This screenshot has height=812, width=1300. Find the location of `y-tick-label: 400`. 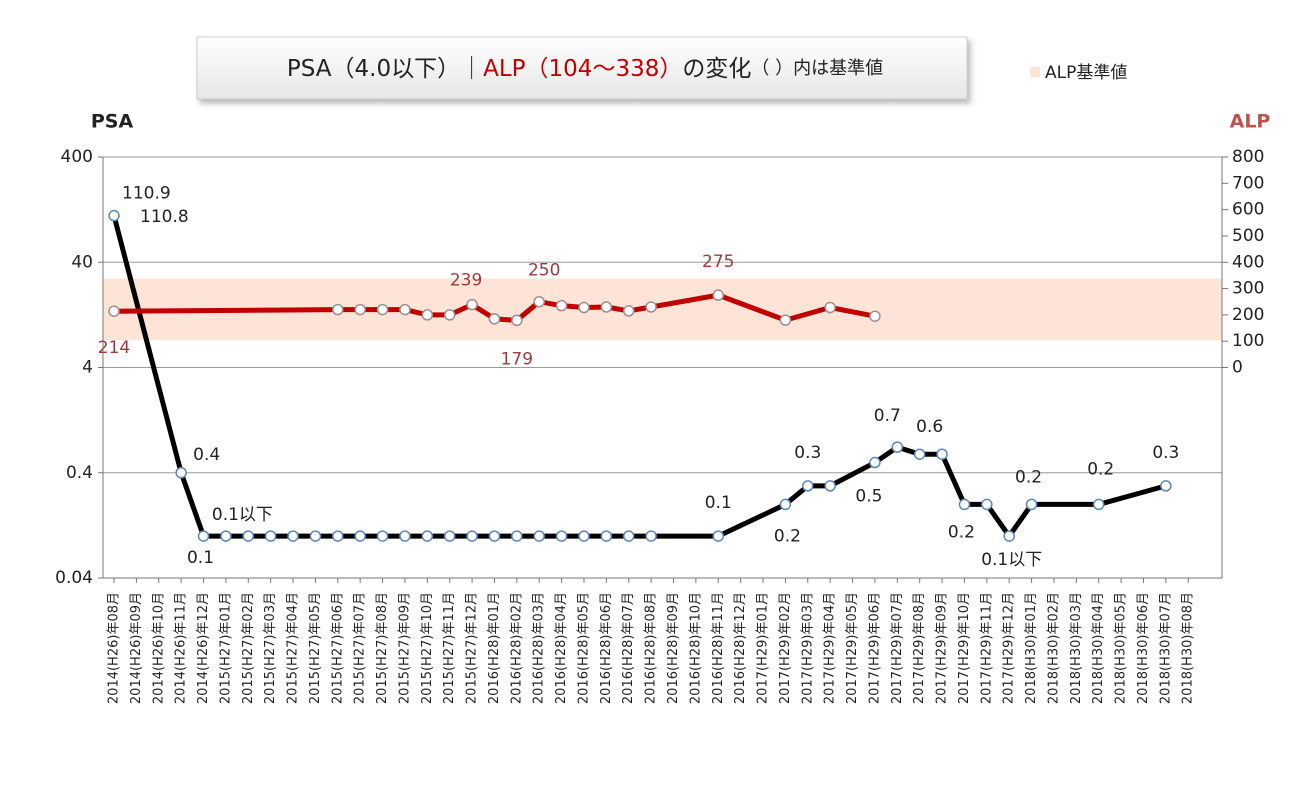

y-tick-label: 400 is located at coordinates (77, 157).